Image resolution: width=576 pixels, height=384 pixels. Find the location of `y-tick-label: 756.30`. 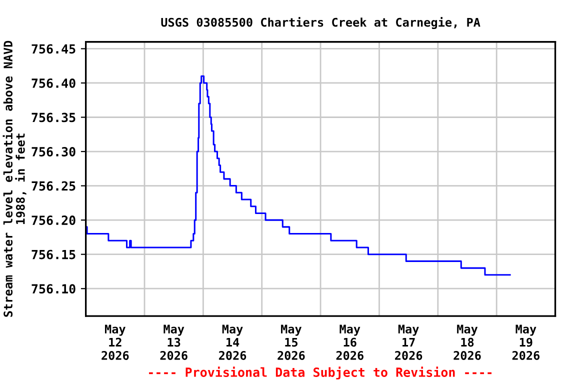

y-tick-label: 756.30 is located at coordinates (54, 151).